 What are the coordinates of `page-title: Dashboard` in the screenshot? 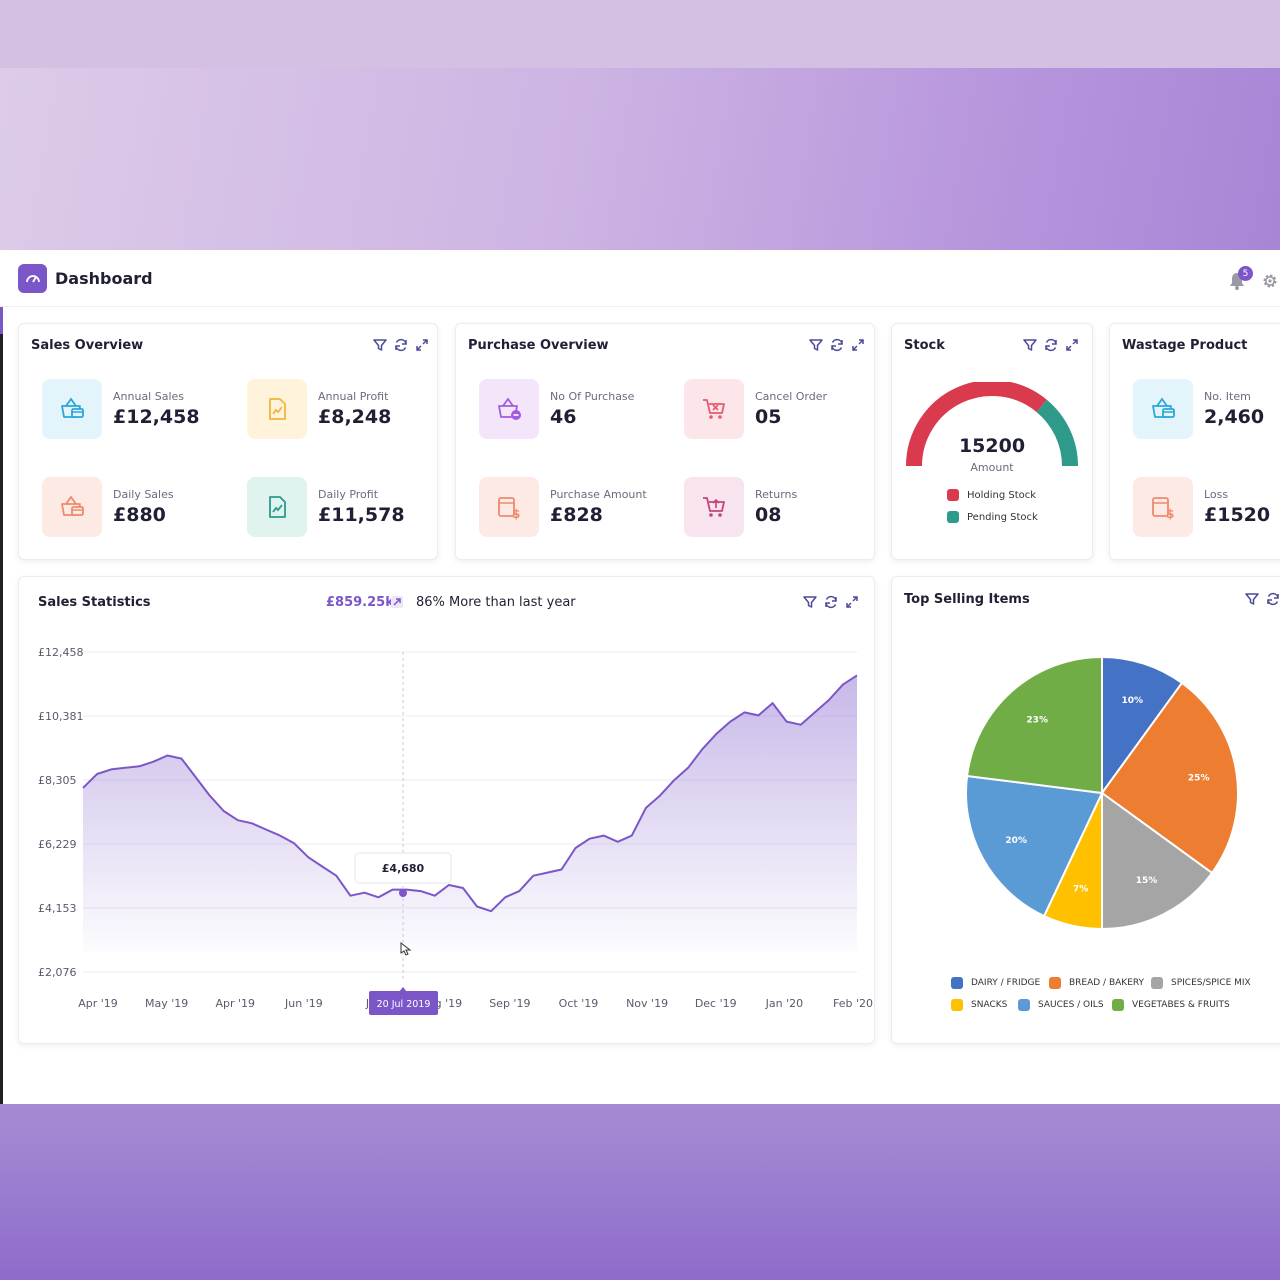 It's located at (104, 278).